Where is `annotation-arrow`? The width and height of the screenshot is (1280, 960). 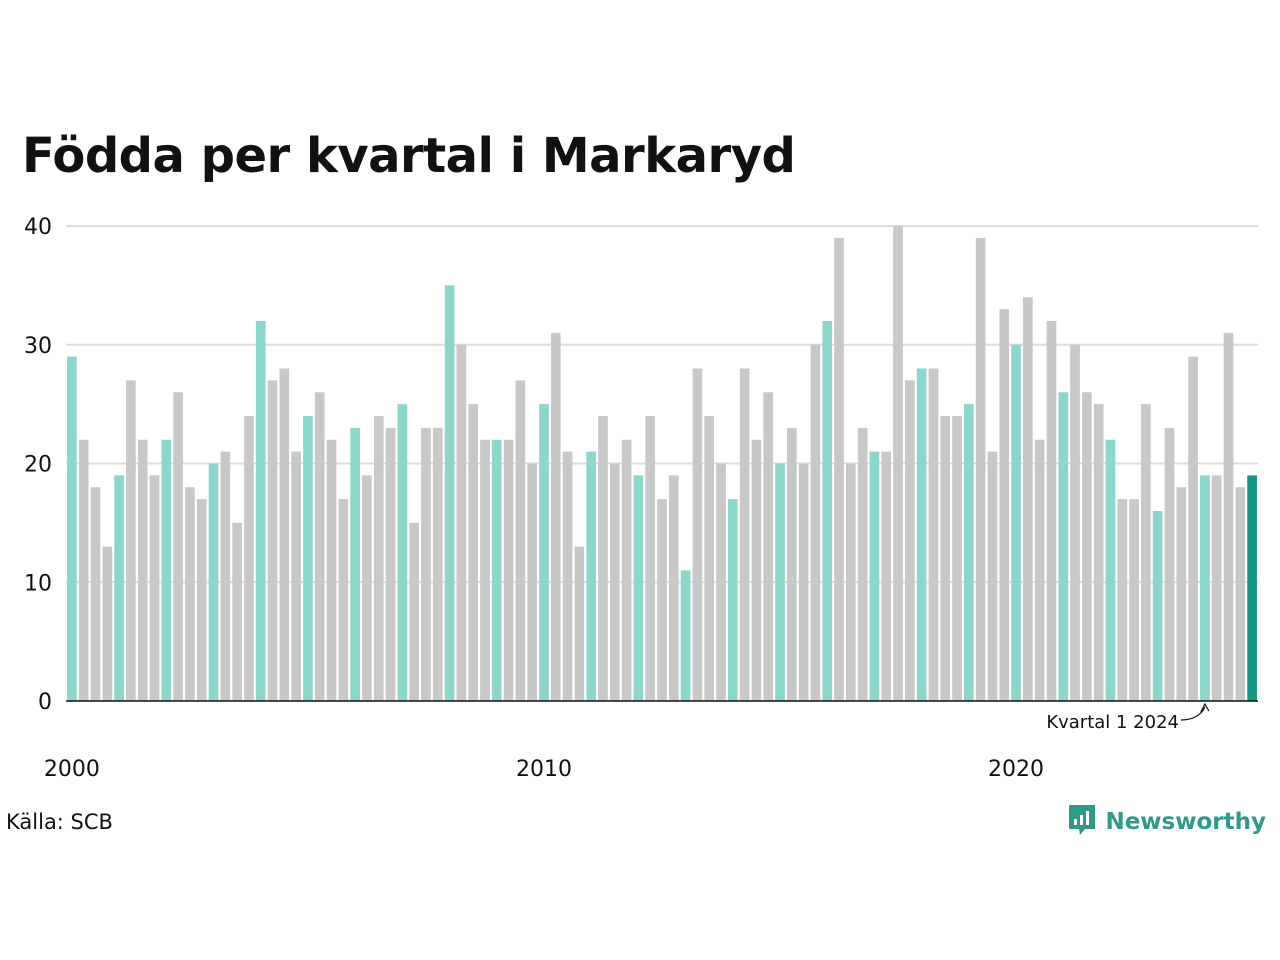 annotation-arrow is located at coordinates (1193, 713).